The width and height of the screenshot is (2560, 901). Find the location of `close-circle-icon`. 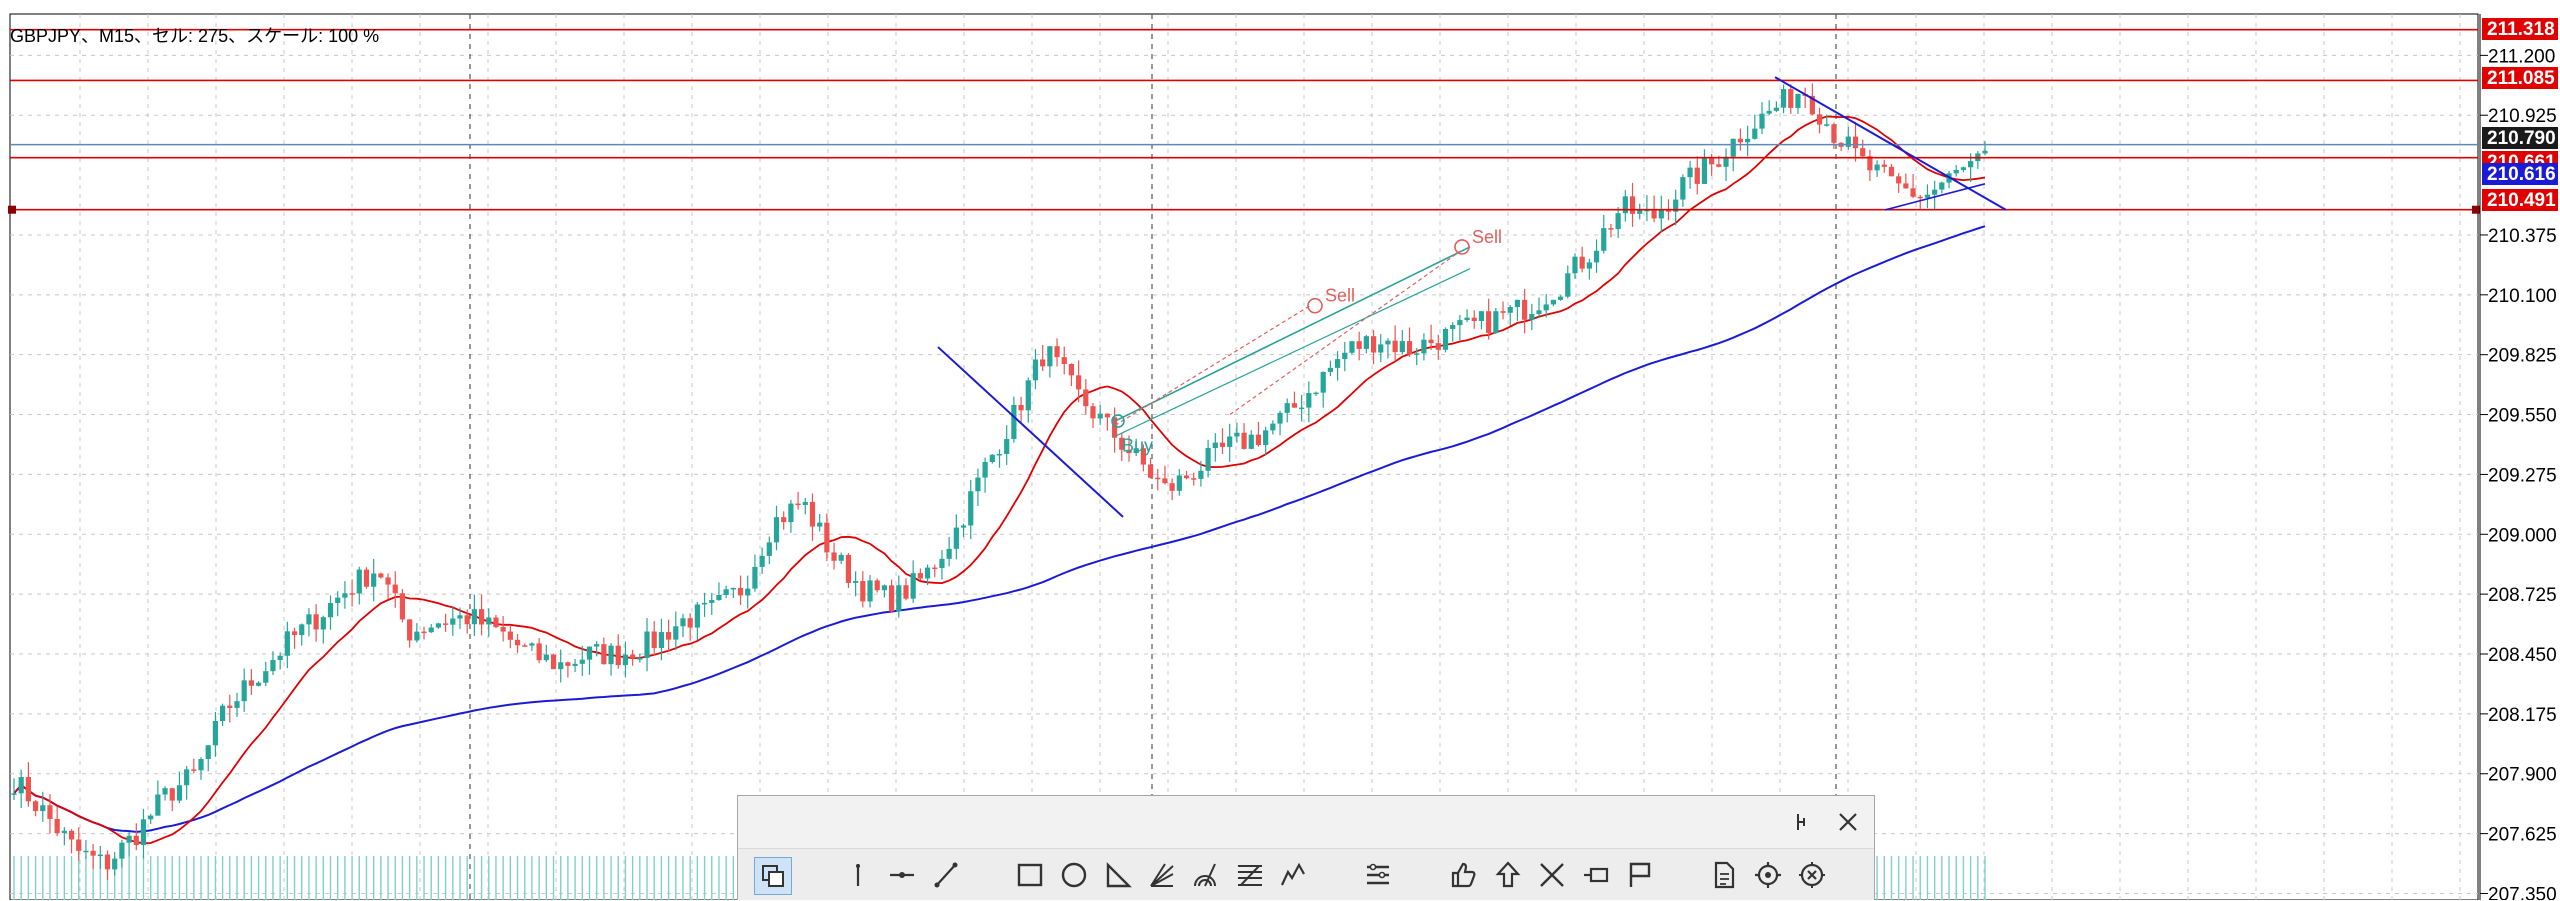

close-circle-icon is located at coordinates (1812, 875).